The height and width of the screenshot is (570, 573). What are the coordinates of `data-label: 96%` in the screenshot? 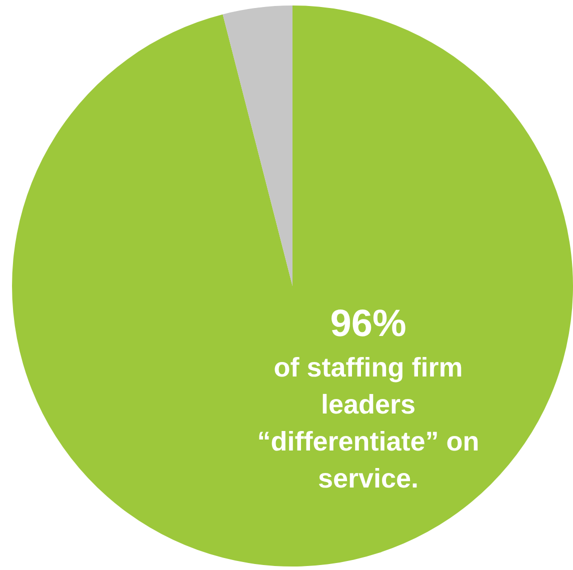 It's located at (368, 323).